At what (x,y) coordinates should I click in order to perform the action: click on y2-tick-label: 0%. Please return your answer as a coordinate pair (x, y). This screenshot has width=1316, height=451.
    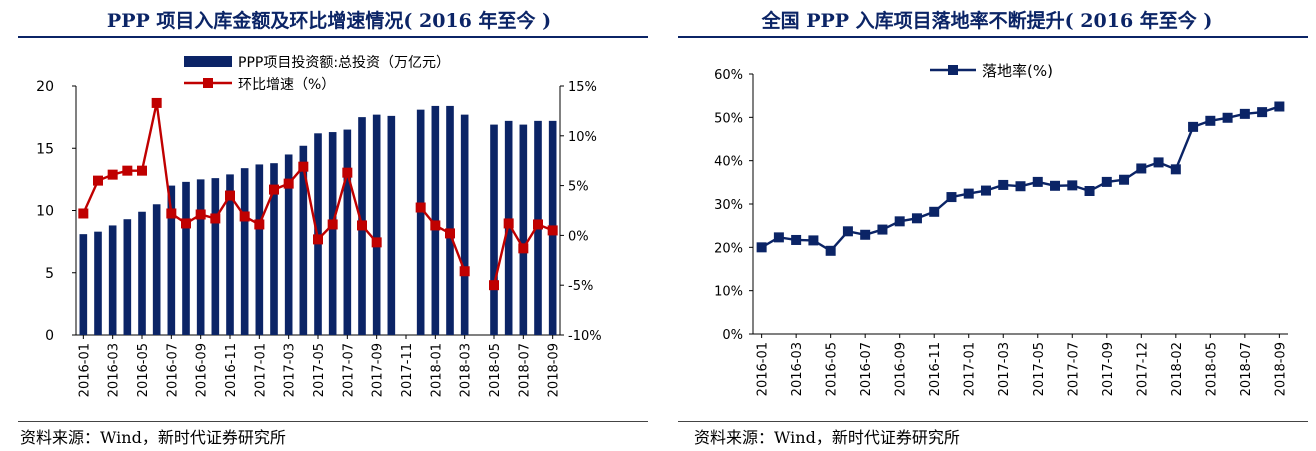
    Looking at the image, I should click on (578, 236).